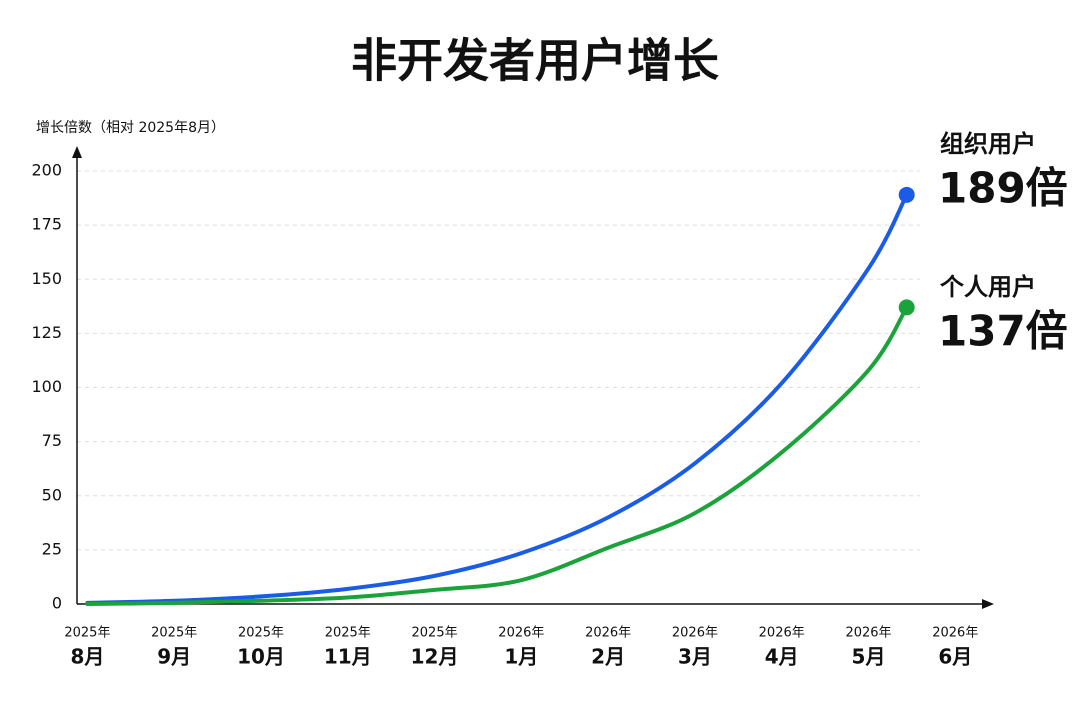  What do you see at coordinates (46, 386) in the screenshot?
I see `y-tick-label: 100` at bounding box center [46, 386].